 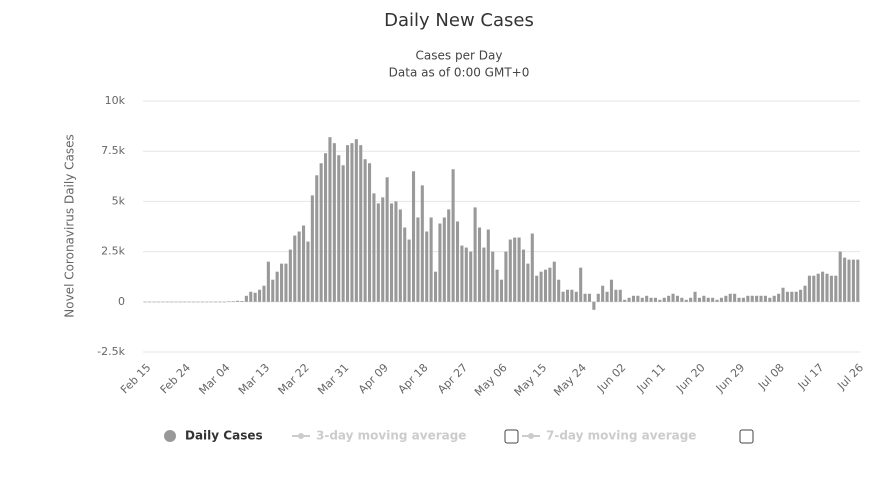 I want to click on x-tick-label: Feb 15, so click(x=135, y=378).